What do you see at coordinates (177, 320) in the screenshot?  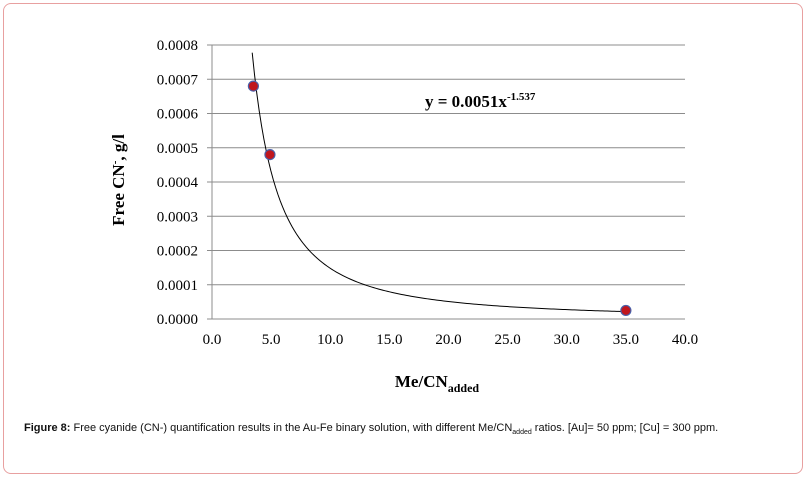 I see `y-tick-label: 0.0000` at bounding box center [177, 320].